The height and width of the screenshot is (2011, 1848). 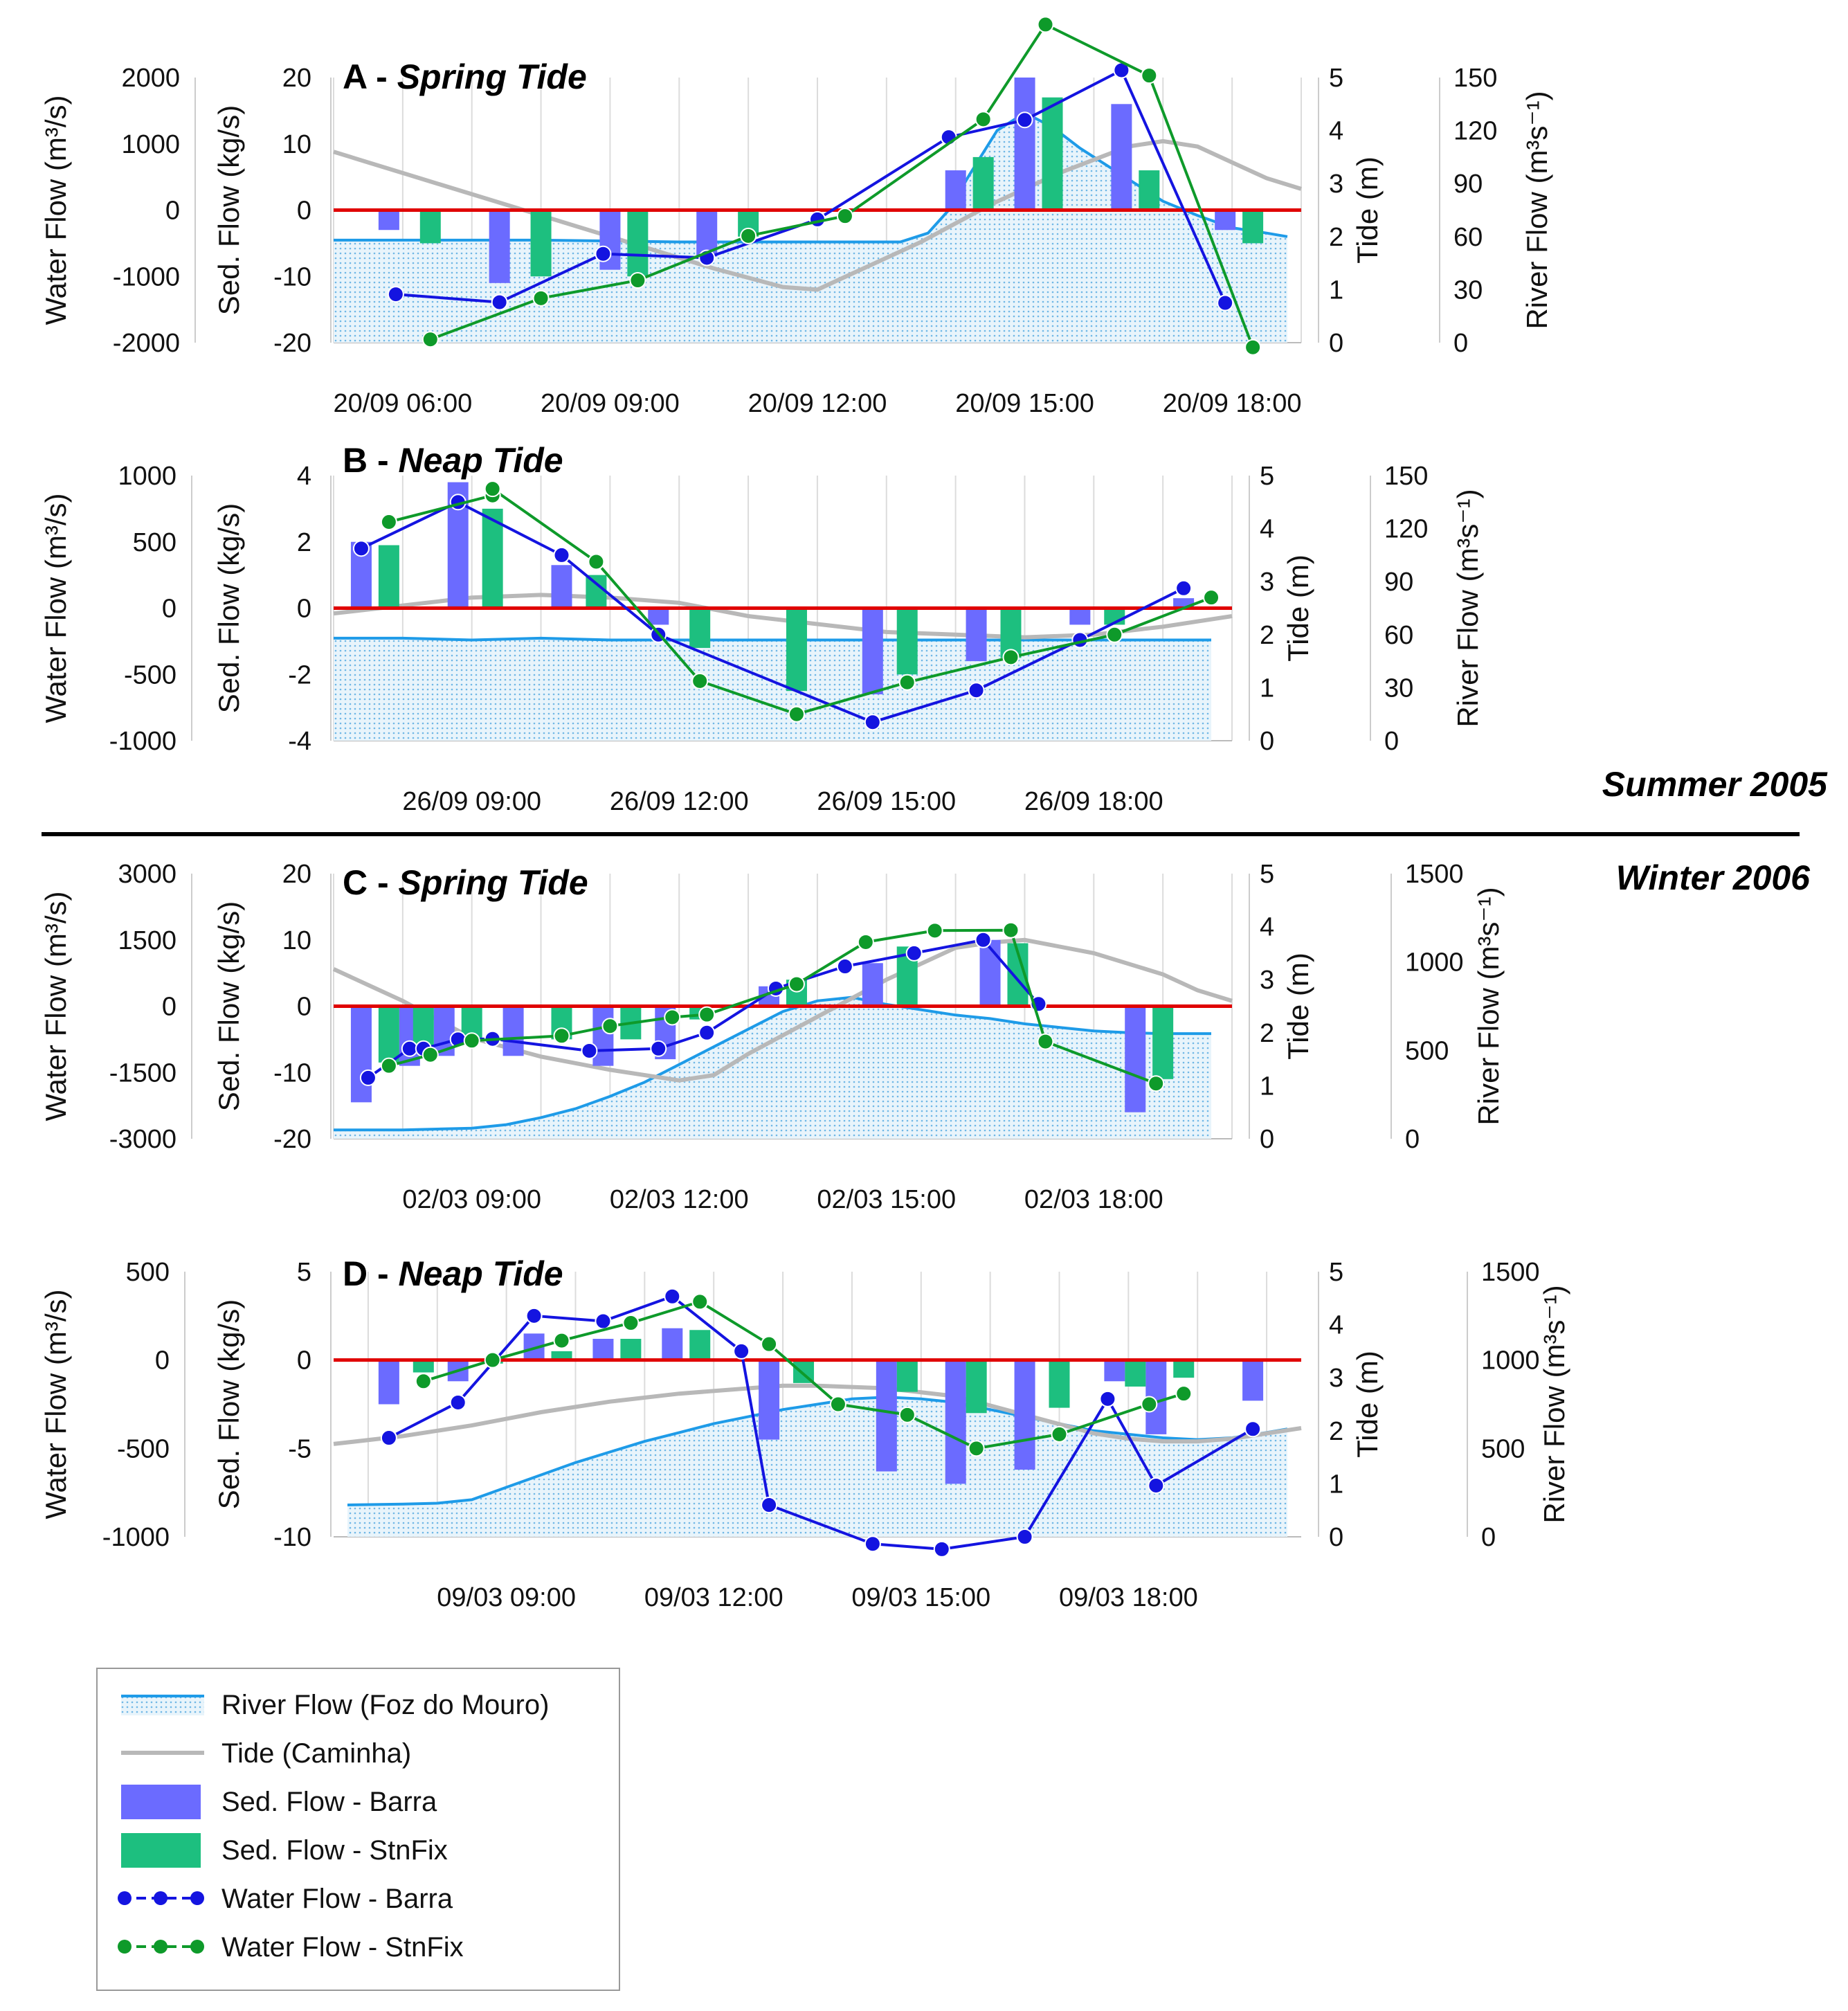 What do you see at coordinates (304, 477) in the screenshot?
I see `sed-axis-tick-label: 4` at bounding box center [304, 477].